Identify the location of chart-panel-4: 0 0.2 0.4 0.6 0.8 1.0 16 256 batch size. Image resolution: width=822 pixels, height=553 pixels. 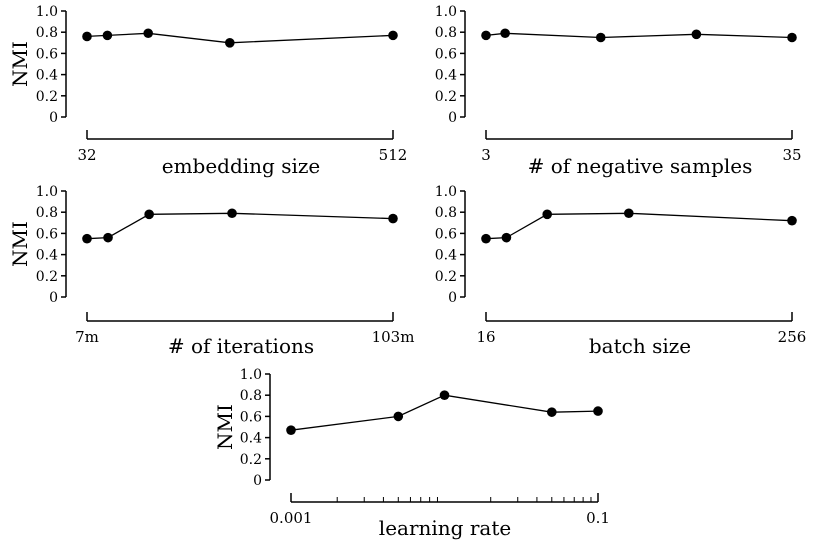
(621, 271).